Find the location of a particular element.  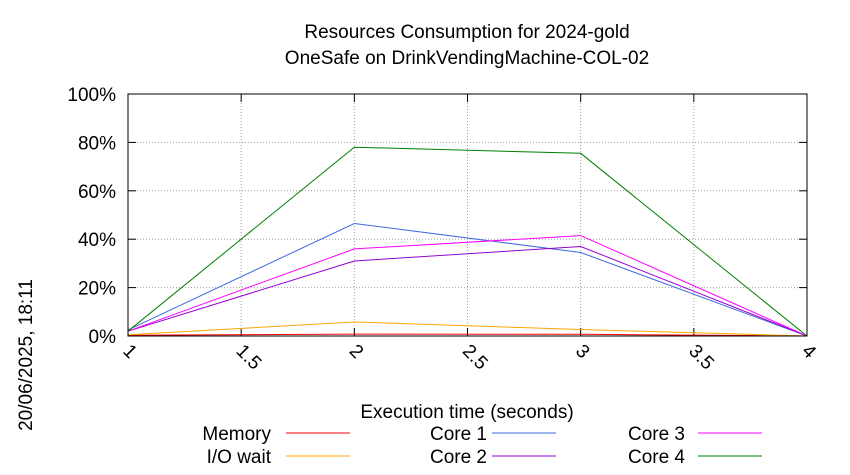

y-tick-label: 40% is located at coordinates (97, 240).